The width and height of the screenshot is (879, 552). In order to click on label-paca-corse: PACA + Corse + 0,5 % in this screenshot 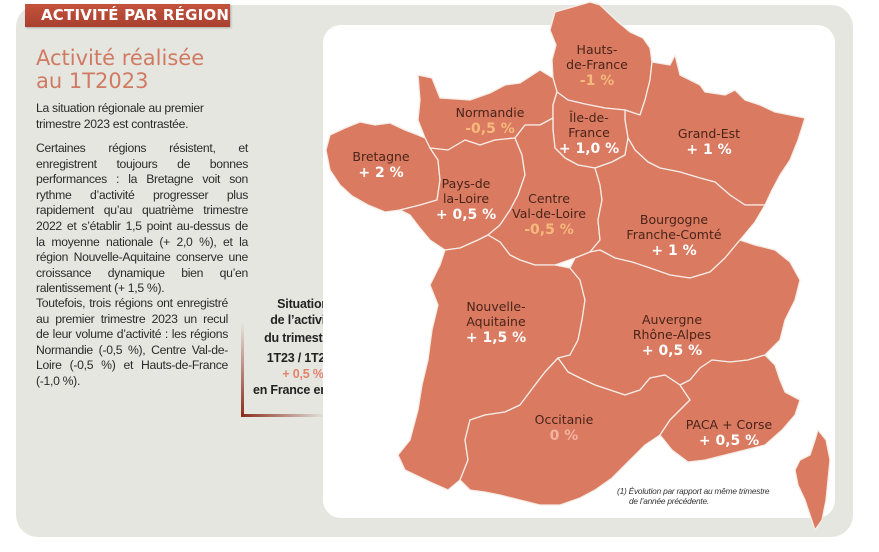, I will do `click(729, 433)`.